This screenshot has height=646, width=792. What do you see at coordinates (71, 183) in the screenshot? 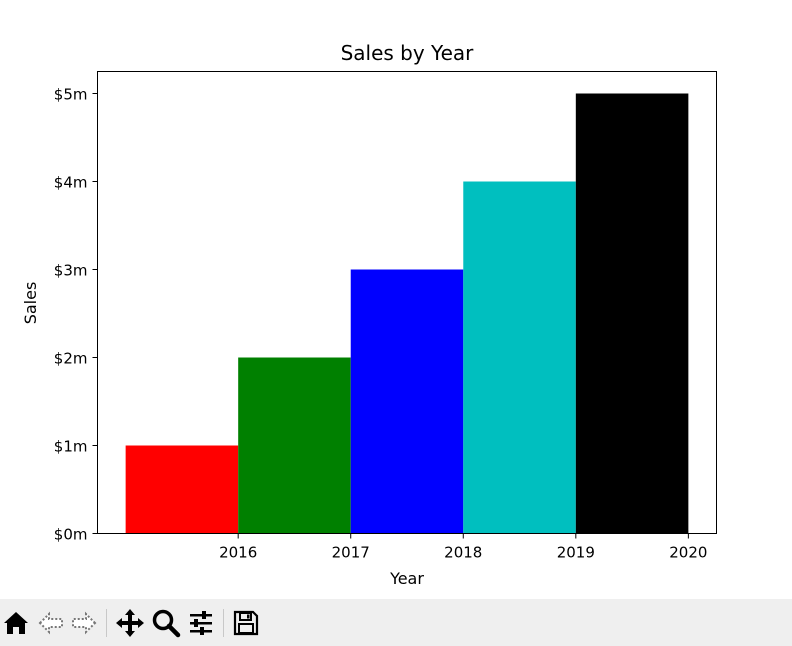
I see `y-tick-label: $4m` at bounding box center [71, 183].